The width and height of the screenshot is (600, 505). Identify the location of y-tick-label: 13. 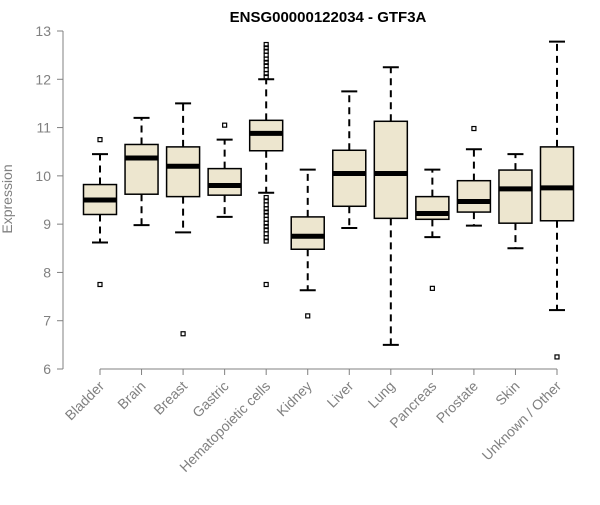
(43, 31).